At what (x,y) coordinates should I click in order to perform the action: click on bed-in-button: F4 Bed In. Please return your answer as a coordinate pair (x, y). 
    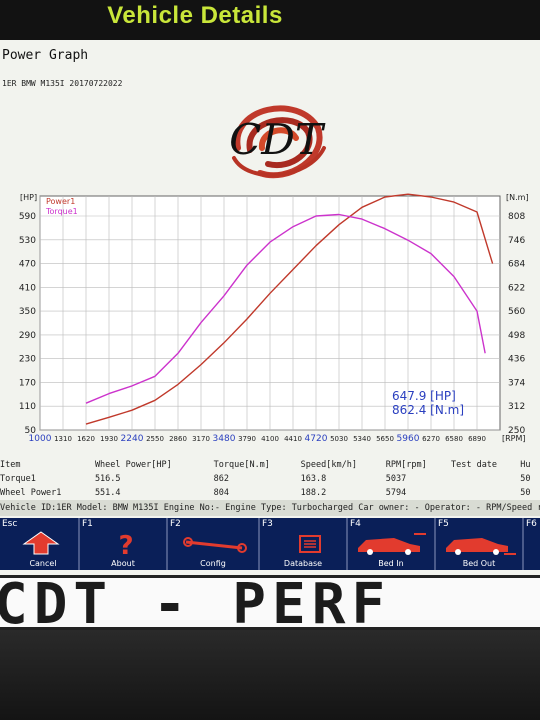
    Looking at the image, I should click on (392, 544).